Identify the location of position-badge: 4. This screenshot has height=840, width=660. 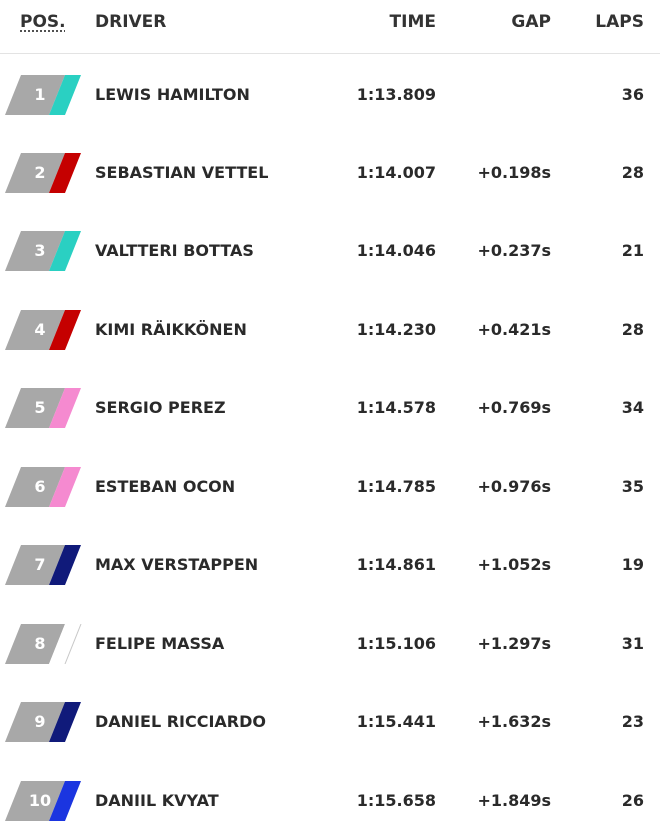
(43, 330).